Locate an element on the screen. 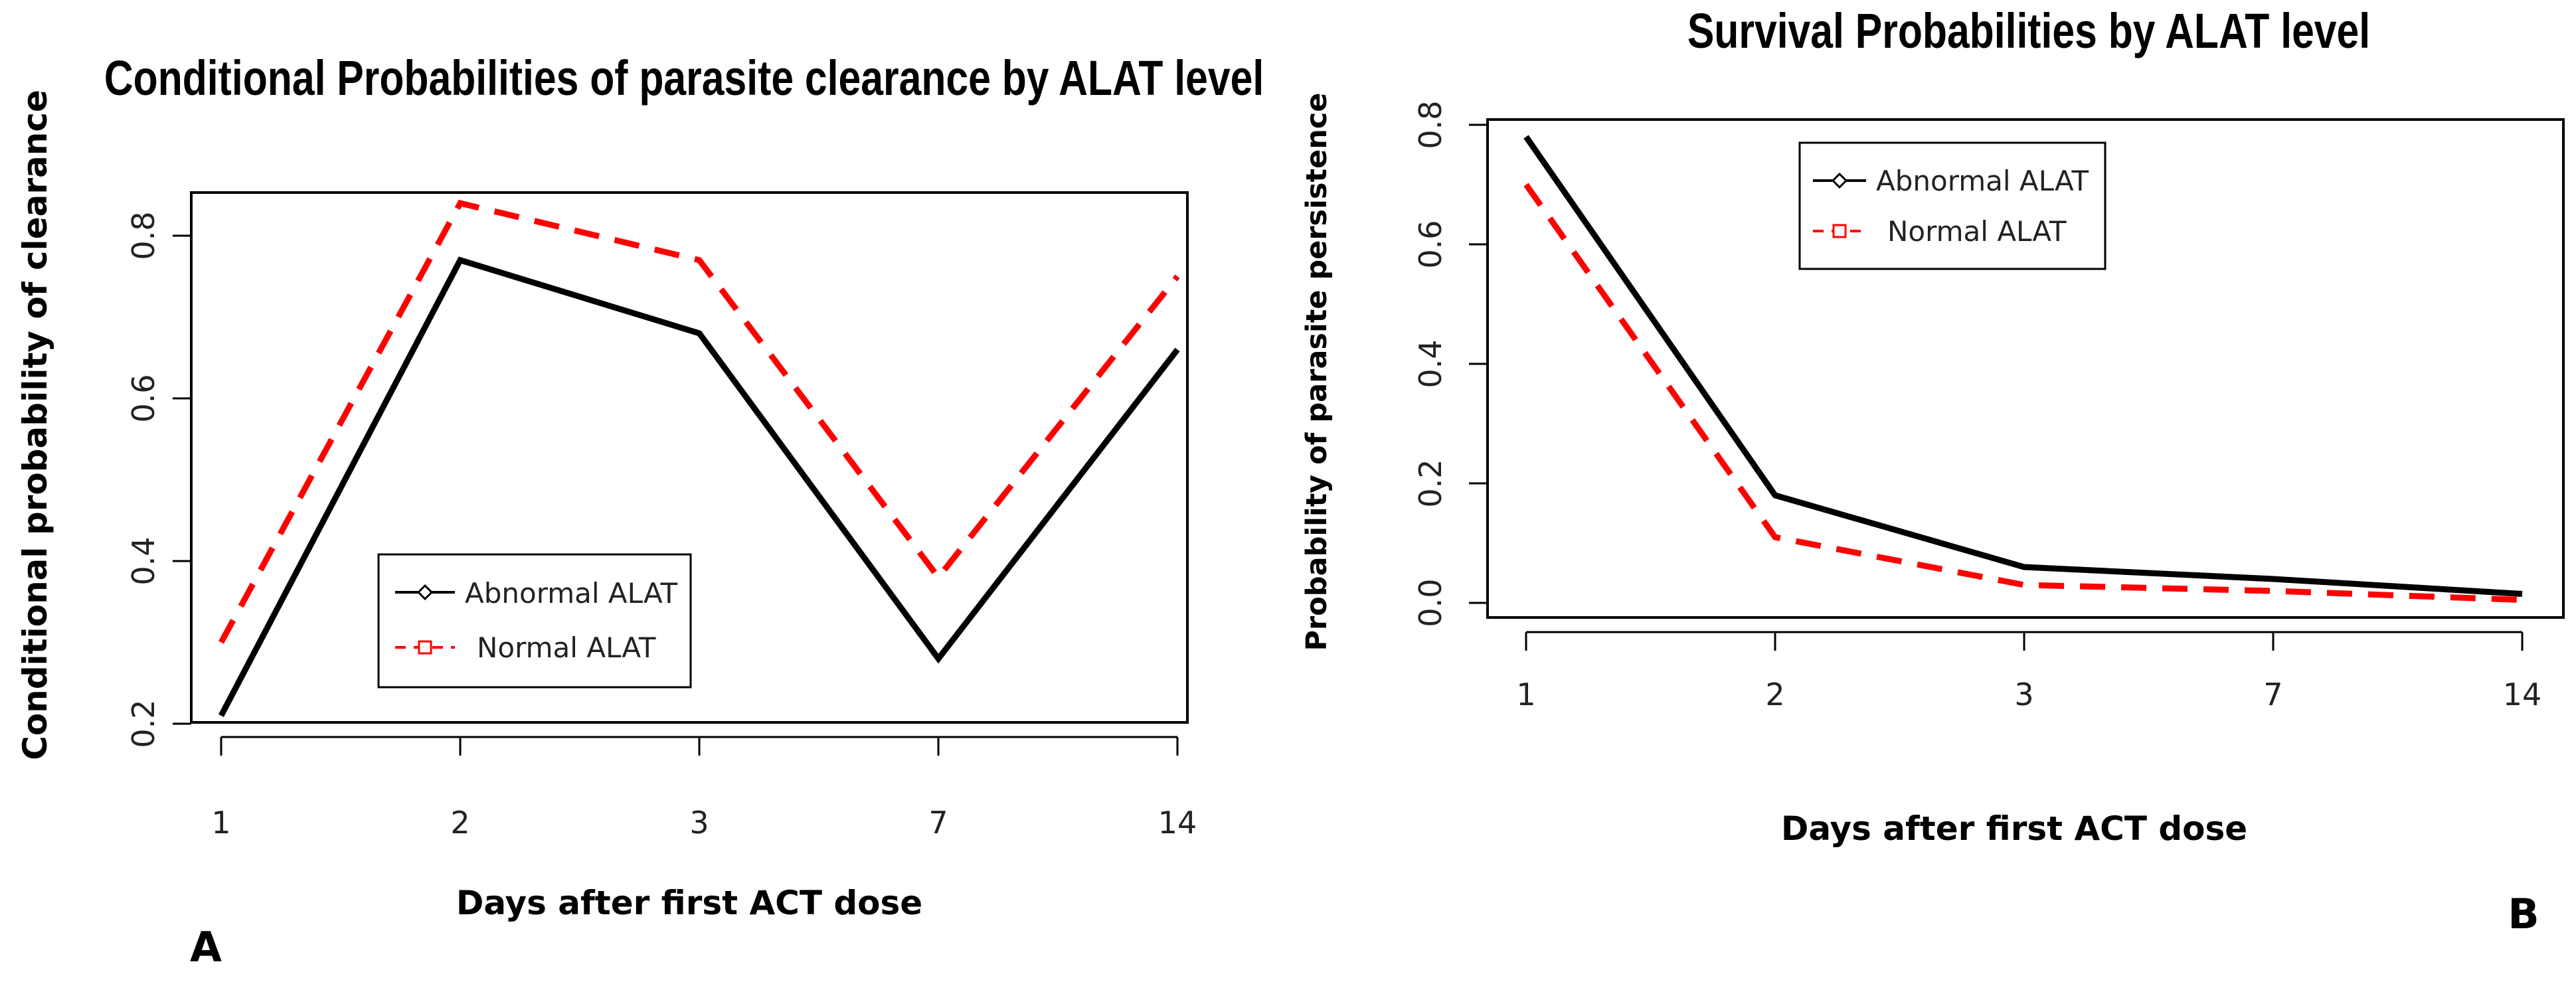 This screenshot has width=2576, height=986. chart-a-x-tick-label: 7 is located at coordinates (938, 823).